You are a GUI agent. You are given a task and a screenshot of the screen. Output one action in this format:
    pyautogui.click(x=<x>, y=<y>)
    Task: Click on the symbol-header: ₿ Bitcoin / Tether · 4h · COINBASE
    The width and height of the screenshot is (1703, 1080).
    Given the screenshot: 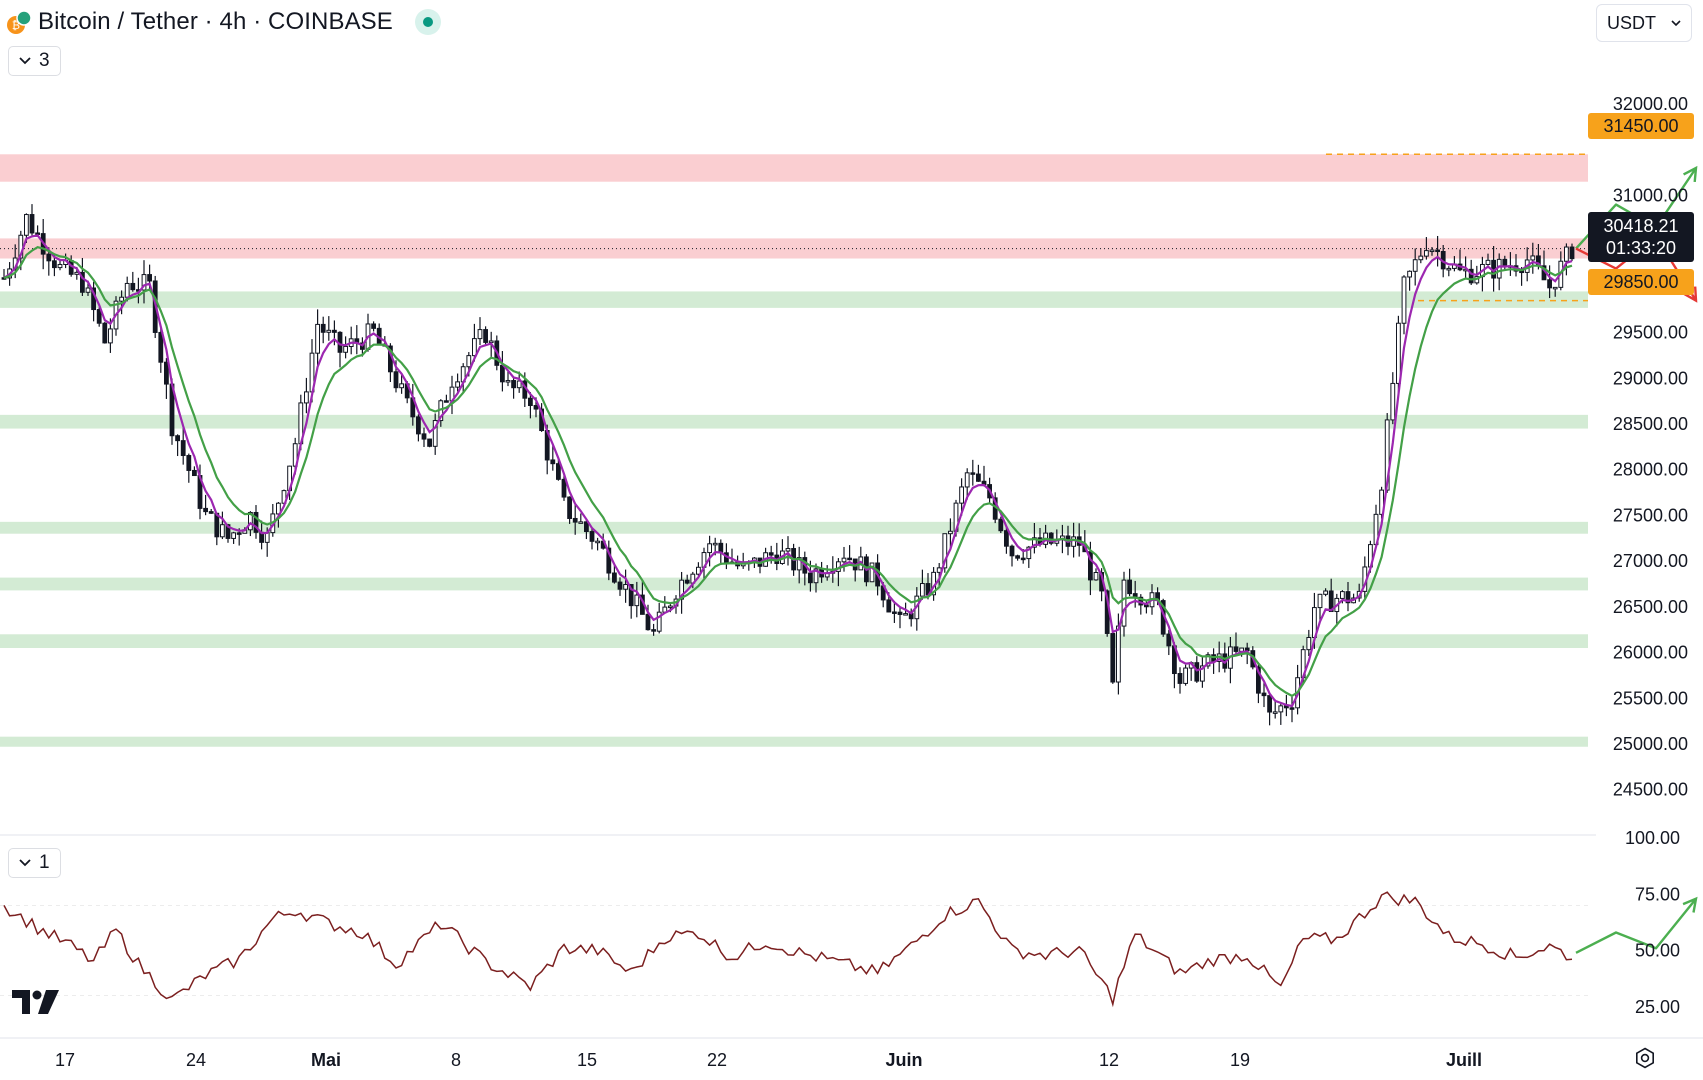 What is the action you would take?
    pyautogui.click(x=223, y=22)
    